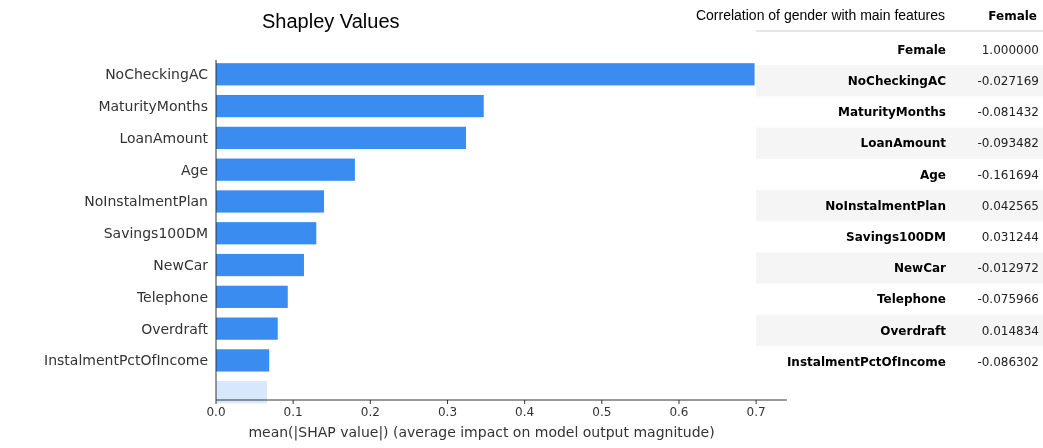  I want to click on x-tick-label: 0.2, so click(370, 412).